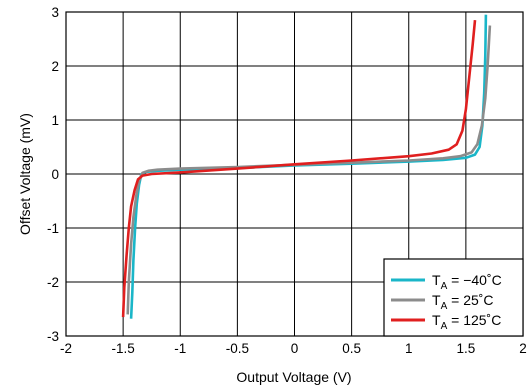 The width and height of the screenshot is (529, 389). I want to click on x-tick-labels: -2 -1.5 -1 -0.5 0 0.5 1 1.5 2, so click(293, 348).